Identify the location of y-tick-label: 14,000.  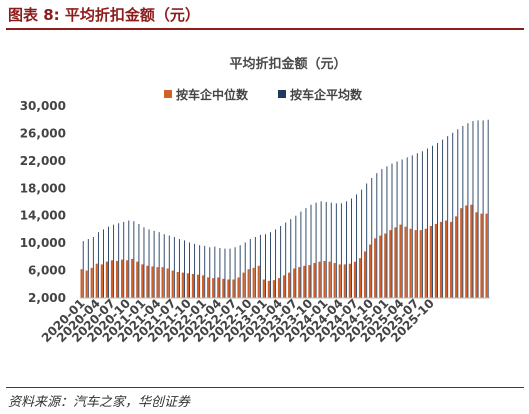
(43, 216).